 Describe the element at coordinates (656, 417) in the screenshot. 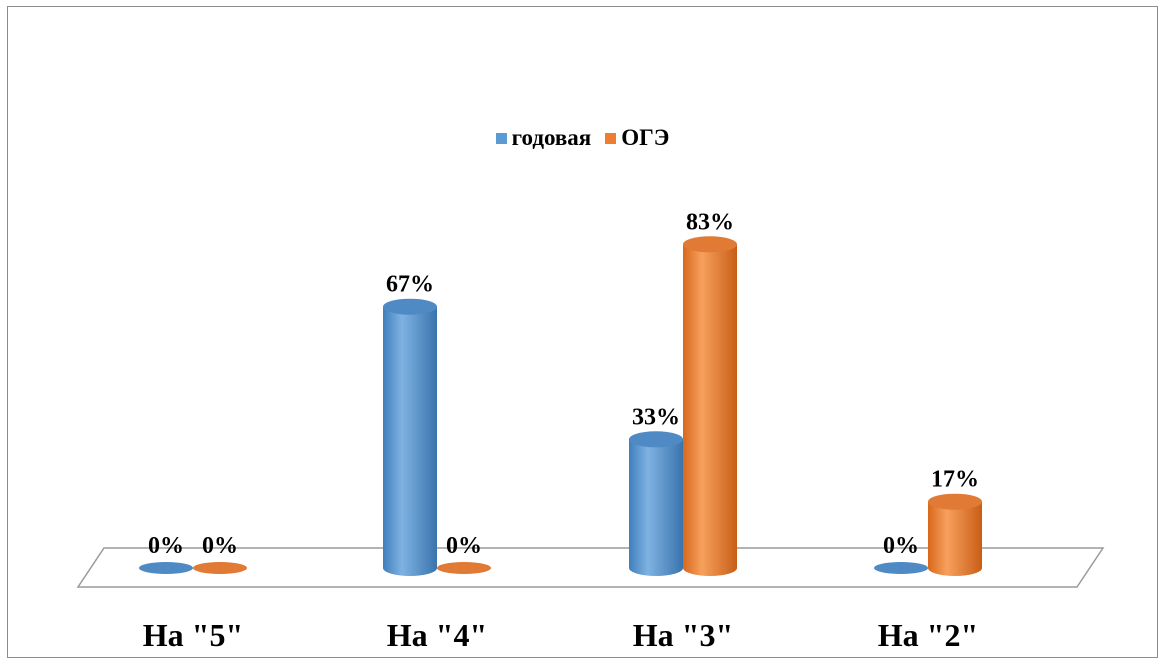

I see `value-label-godovaya-2: 33%` at that location.